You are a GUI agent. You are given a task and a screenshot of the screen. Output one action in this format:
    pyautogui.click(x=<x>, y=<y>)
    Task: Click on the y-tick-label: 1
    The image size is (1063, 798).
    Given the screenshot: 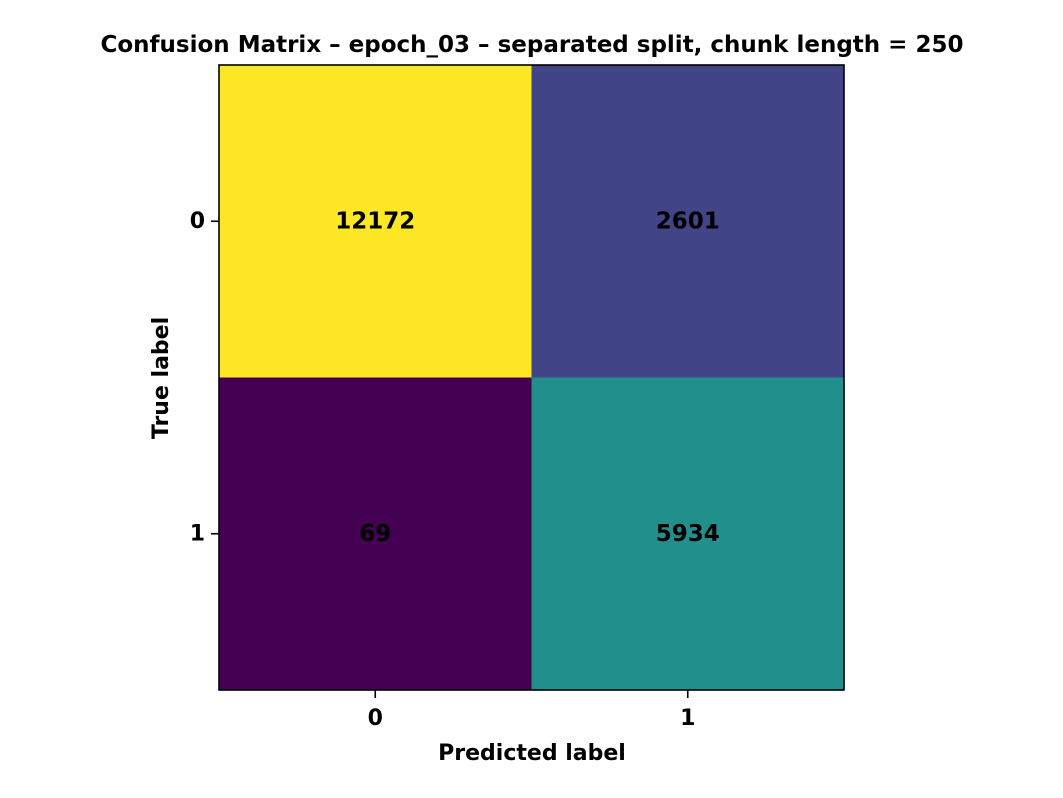 What is the action you would take?
    pyautogui.click(x=197, y=533)
    